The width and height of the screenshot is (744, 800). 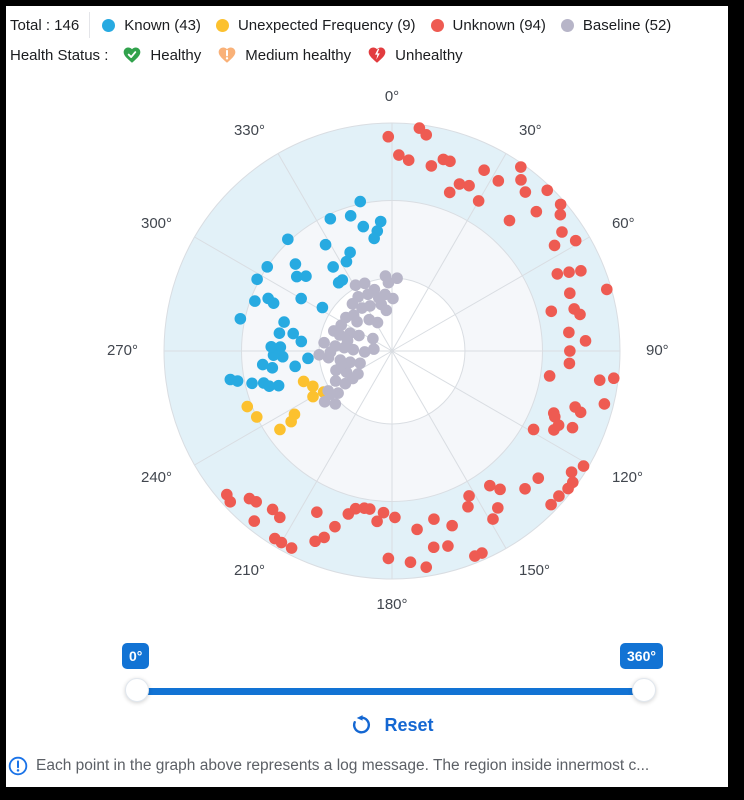 I want to click on legend-item-unexpected-frequency: Unexpected Frequency (9), so click(x=315, y=25).